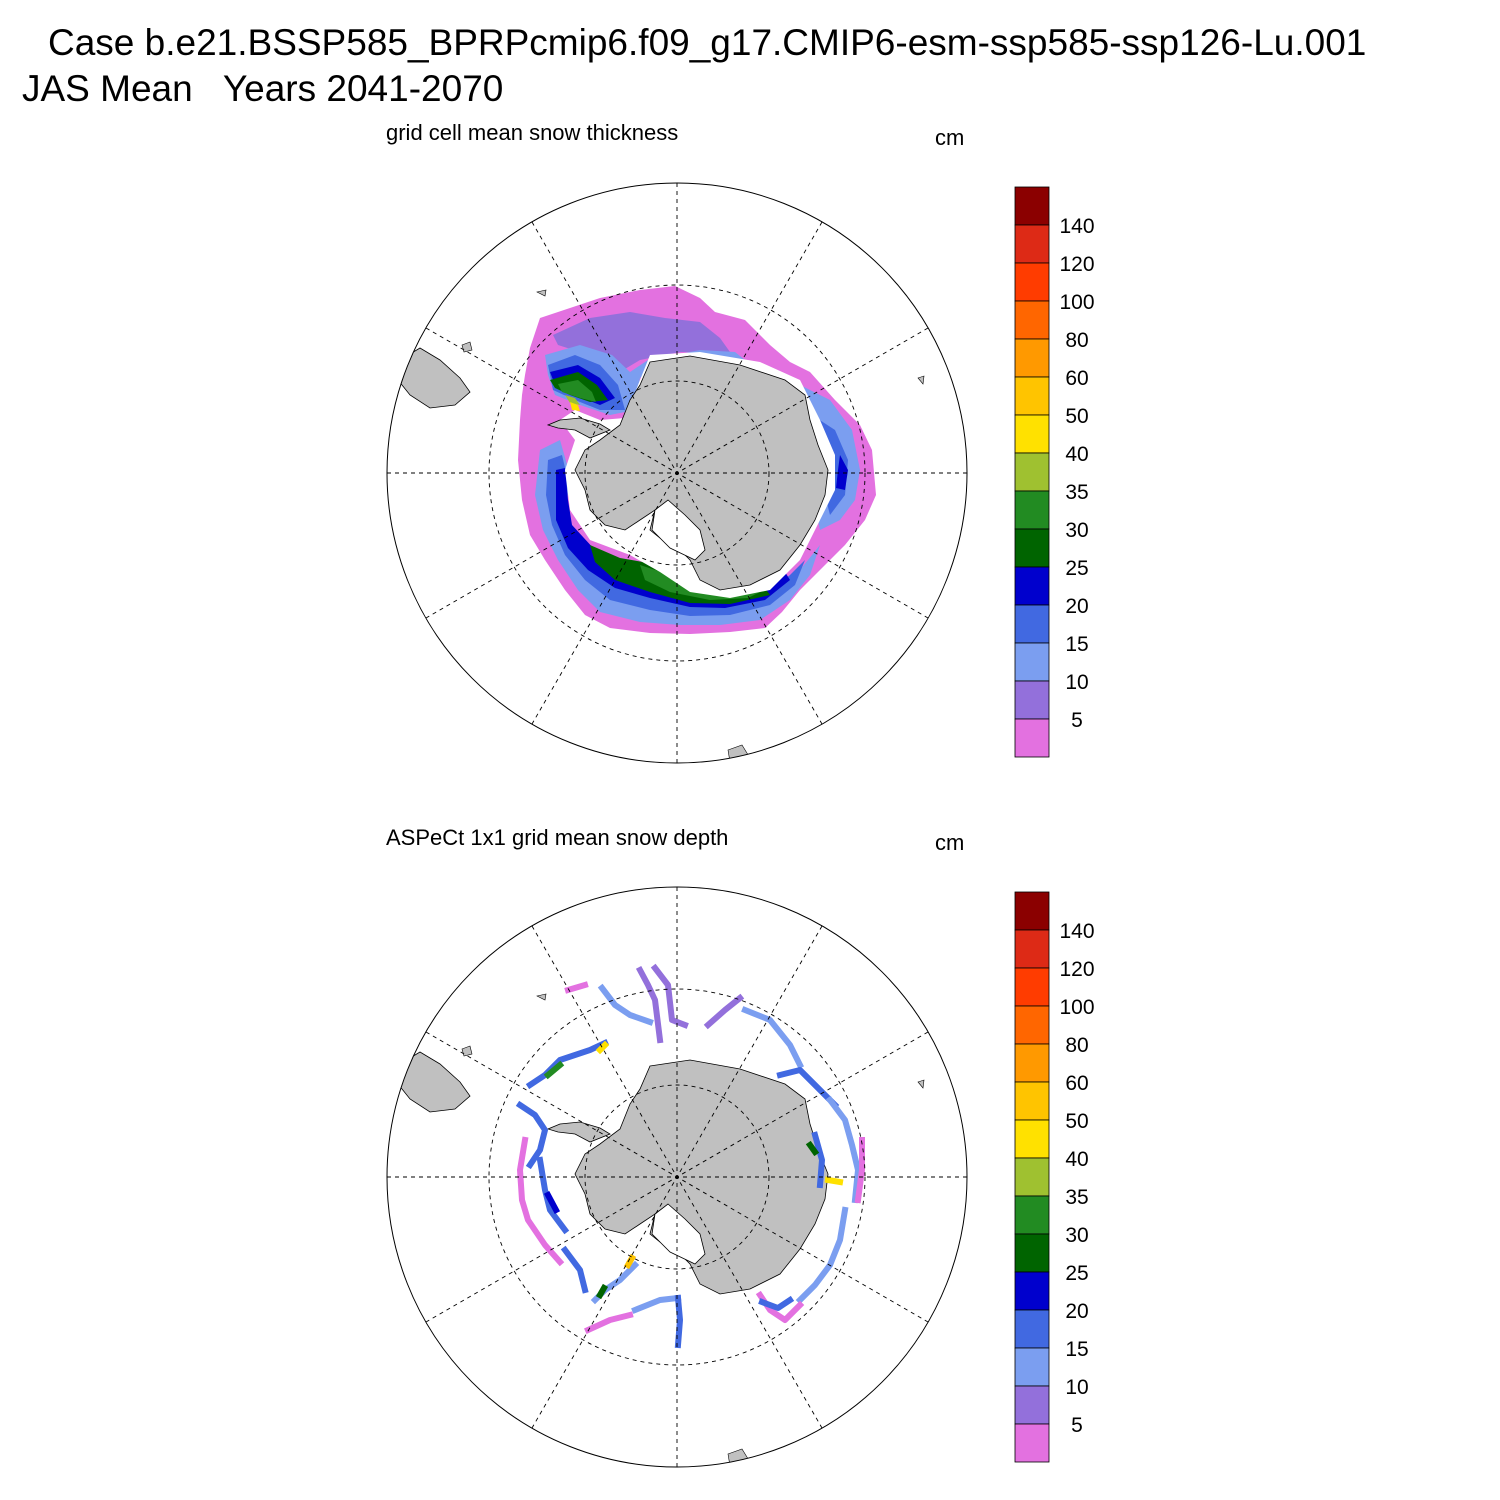  Describe the element at coordinates (262, 88) in the screenshot. I see `season-title: JAS Mean Years 2041-2070` at that location.